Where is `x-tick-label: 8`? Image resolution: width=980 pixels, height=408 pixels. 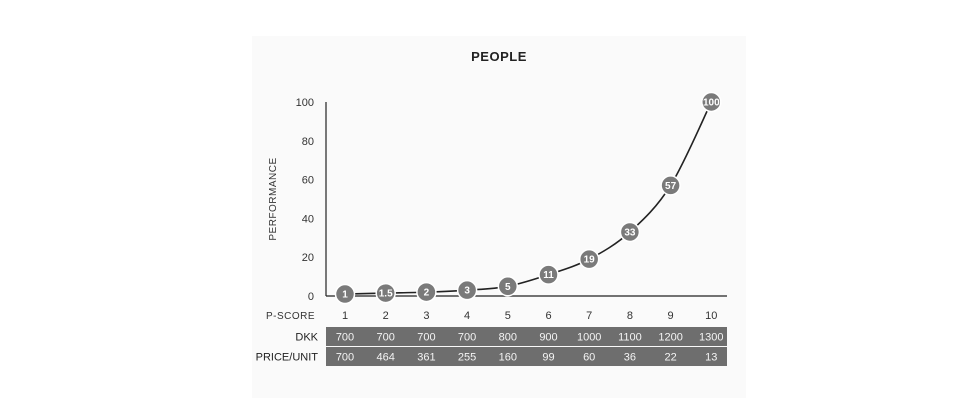 x-tick-label: 8 is located at coordinates (630, 316).